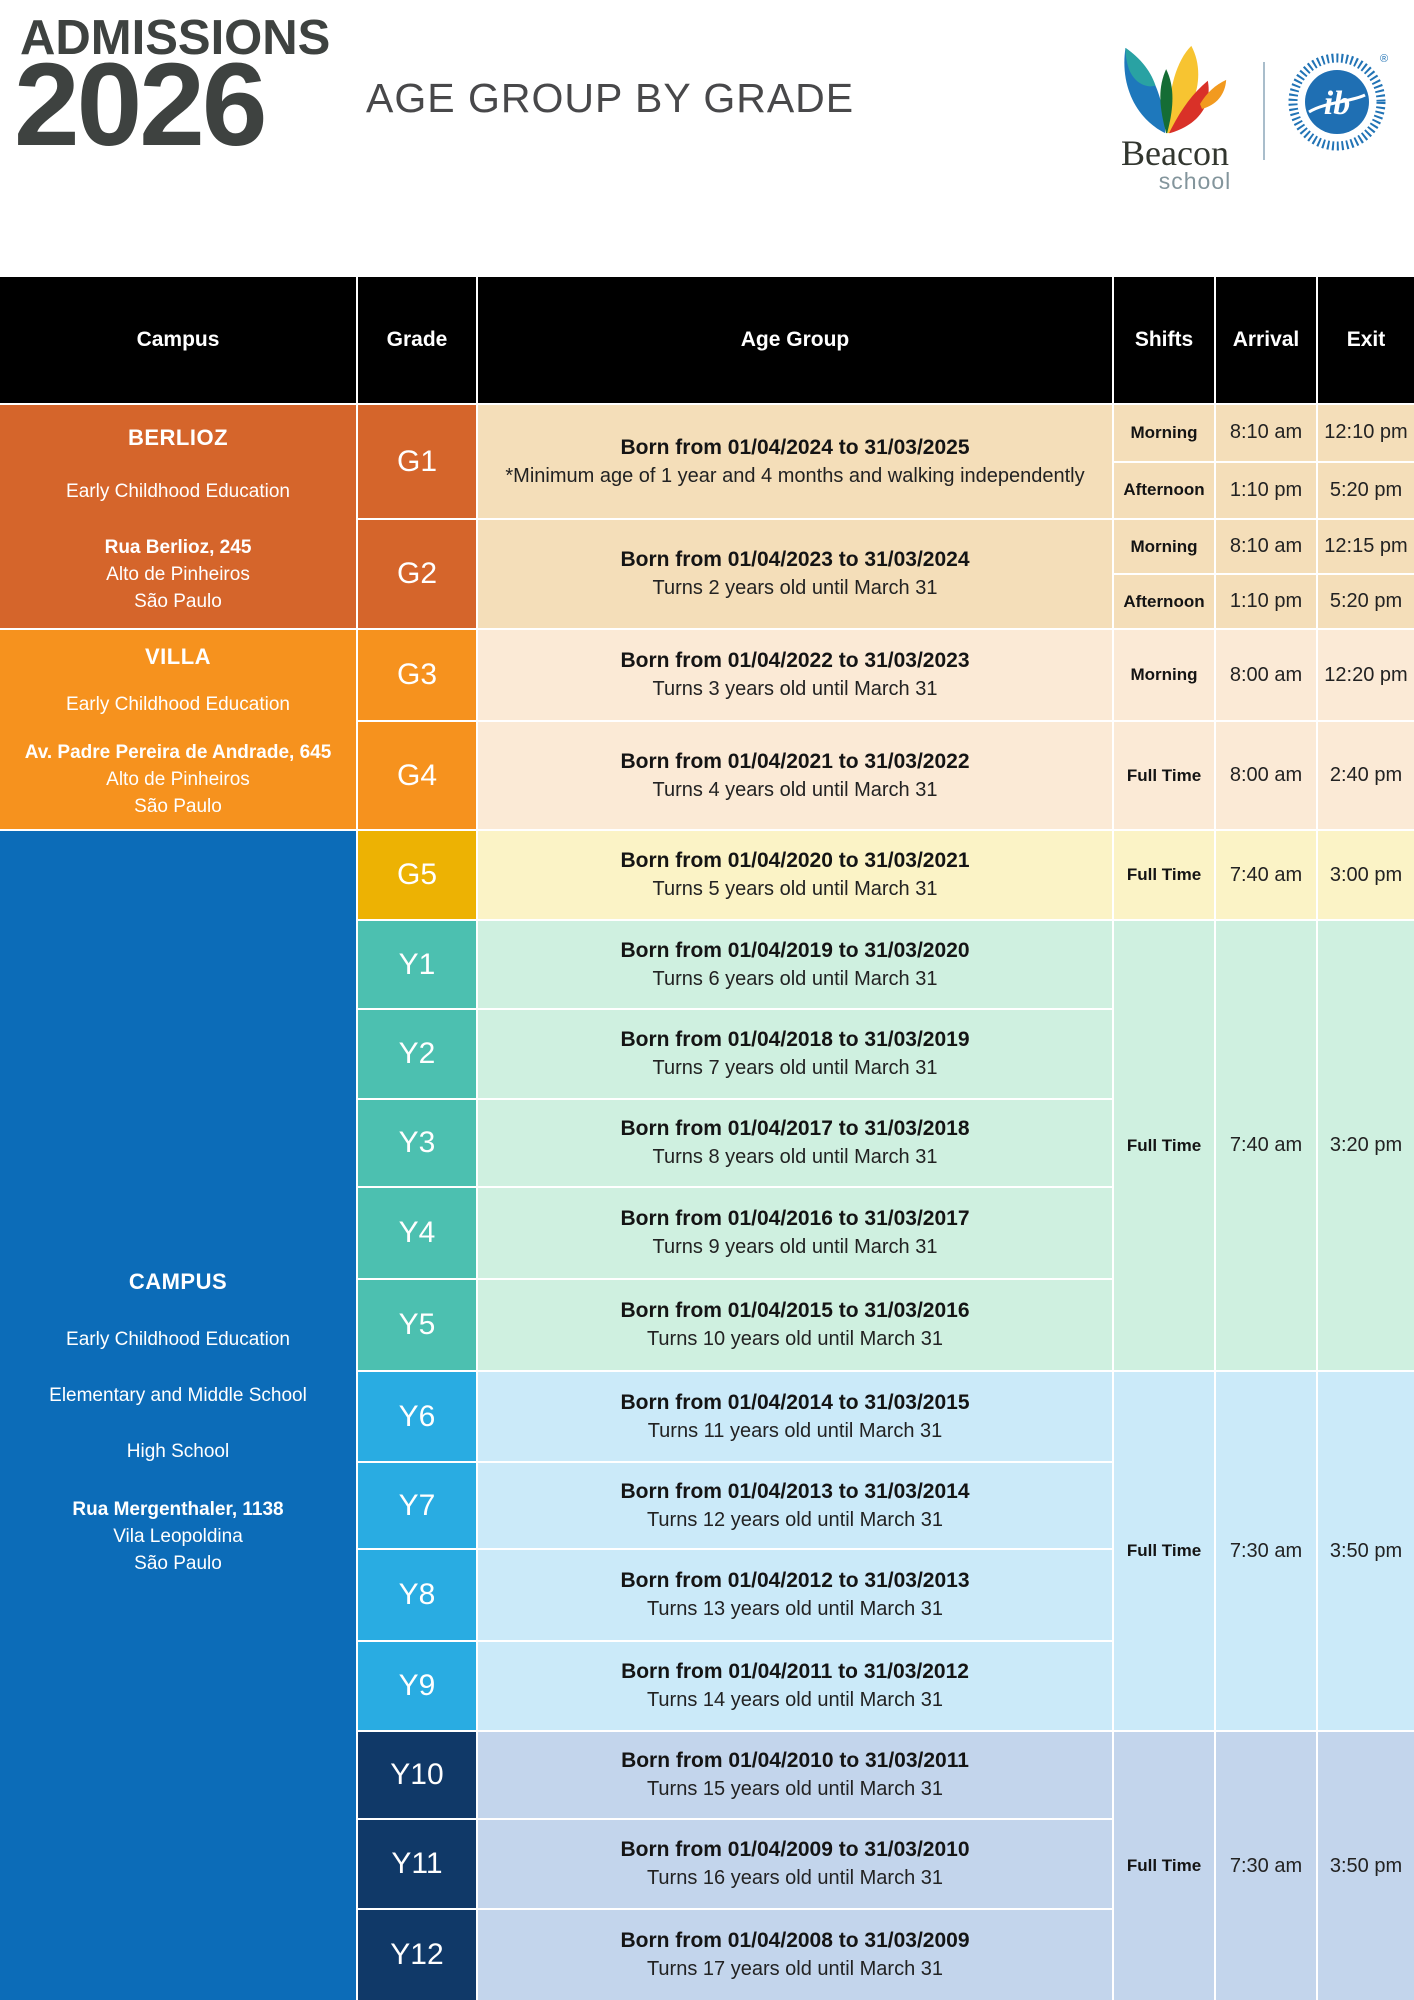 This screenshot has width=1414, height=2000. I want to click on grade-cell-y5: Y5, so click(417, 1325).